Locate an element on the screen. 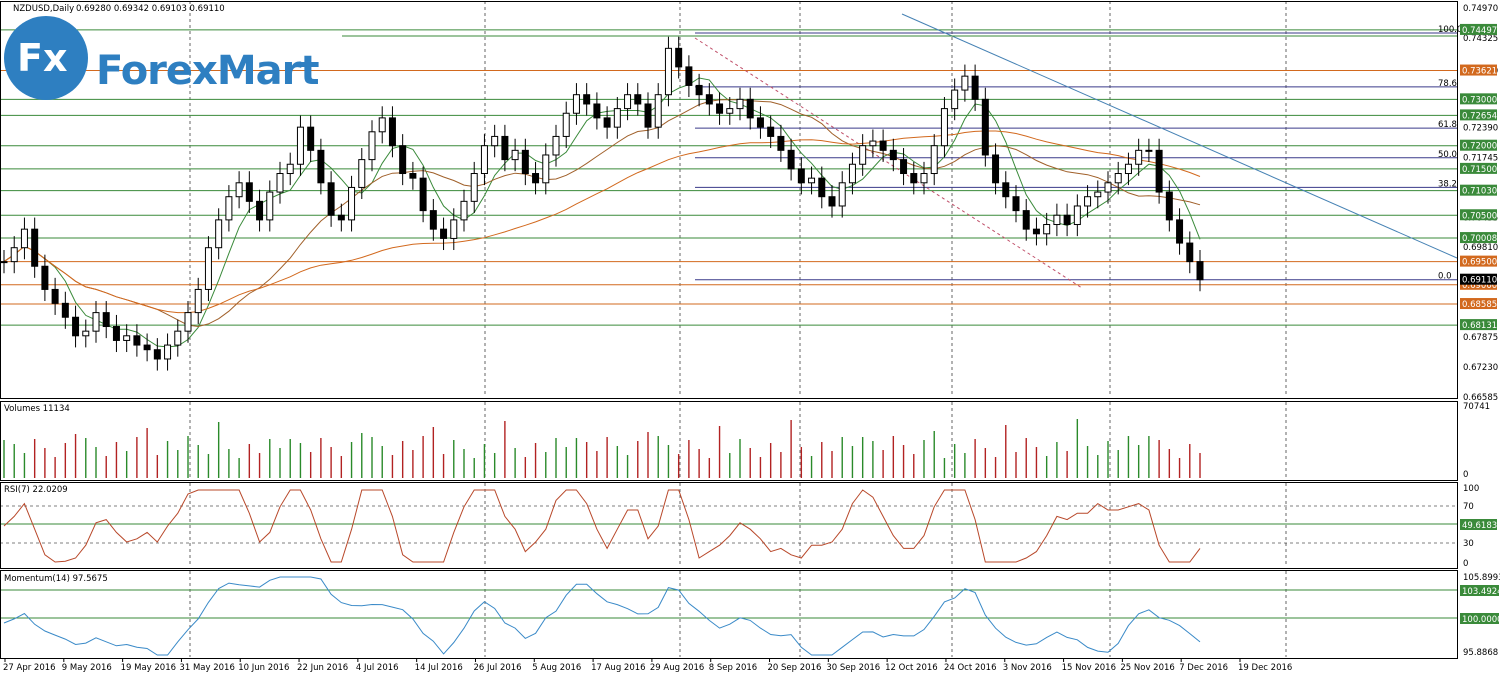 The height and width of the screenshot is (675, 1500). fibonacci-label: 0.0 is located at coordinates (1445, 277).